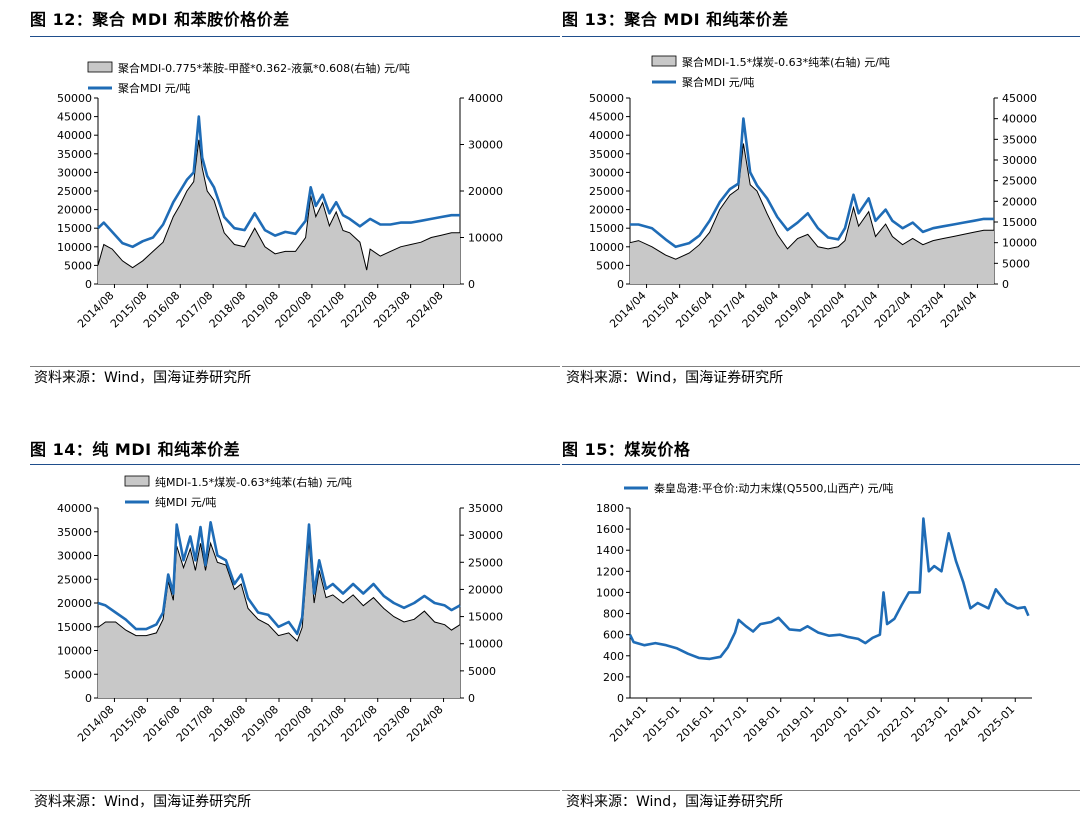  Describe the element at coordinates (160, 19) in the screenshot. I see `page-title: 图 12：聚合 MDI 和苯胺价格价差` at that location.